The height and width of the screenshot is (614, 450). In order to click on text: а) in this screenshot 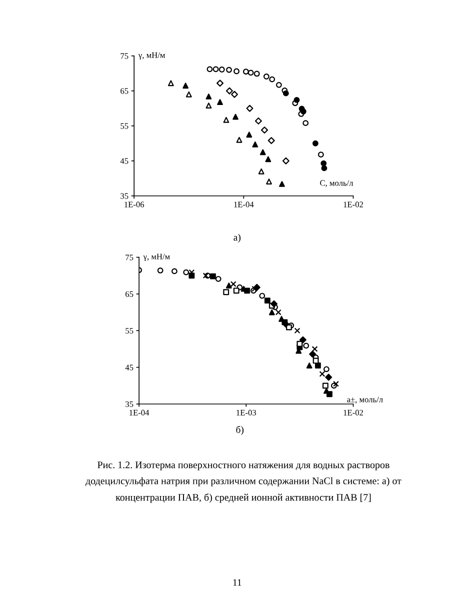, I will do `click(237, 238)`.